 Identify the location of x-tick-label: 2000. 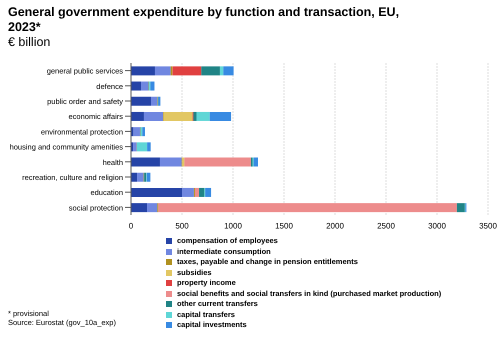
(335, 226).